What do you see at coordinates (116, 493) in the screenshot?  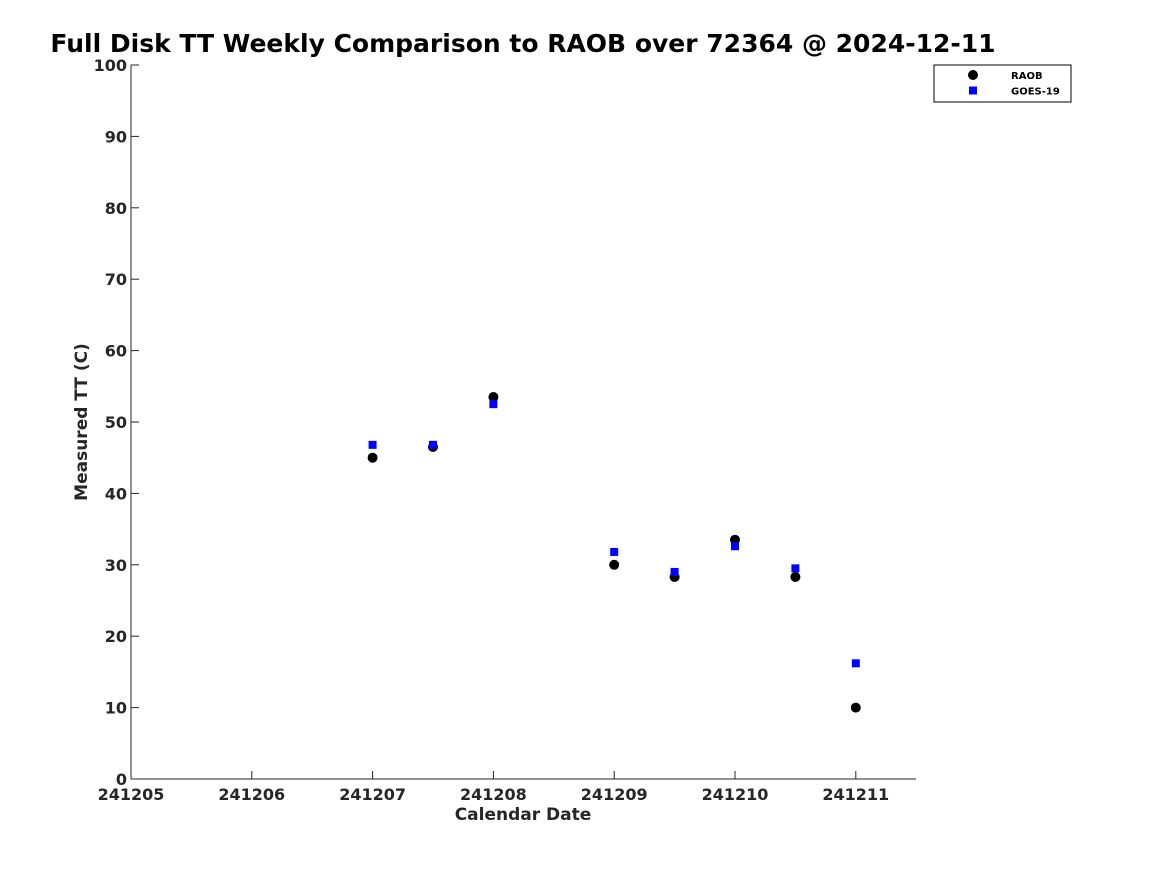 I see `y-tick-label: 40` at bounding box center [116, 493].